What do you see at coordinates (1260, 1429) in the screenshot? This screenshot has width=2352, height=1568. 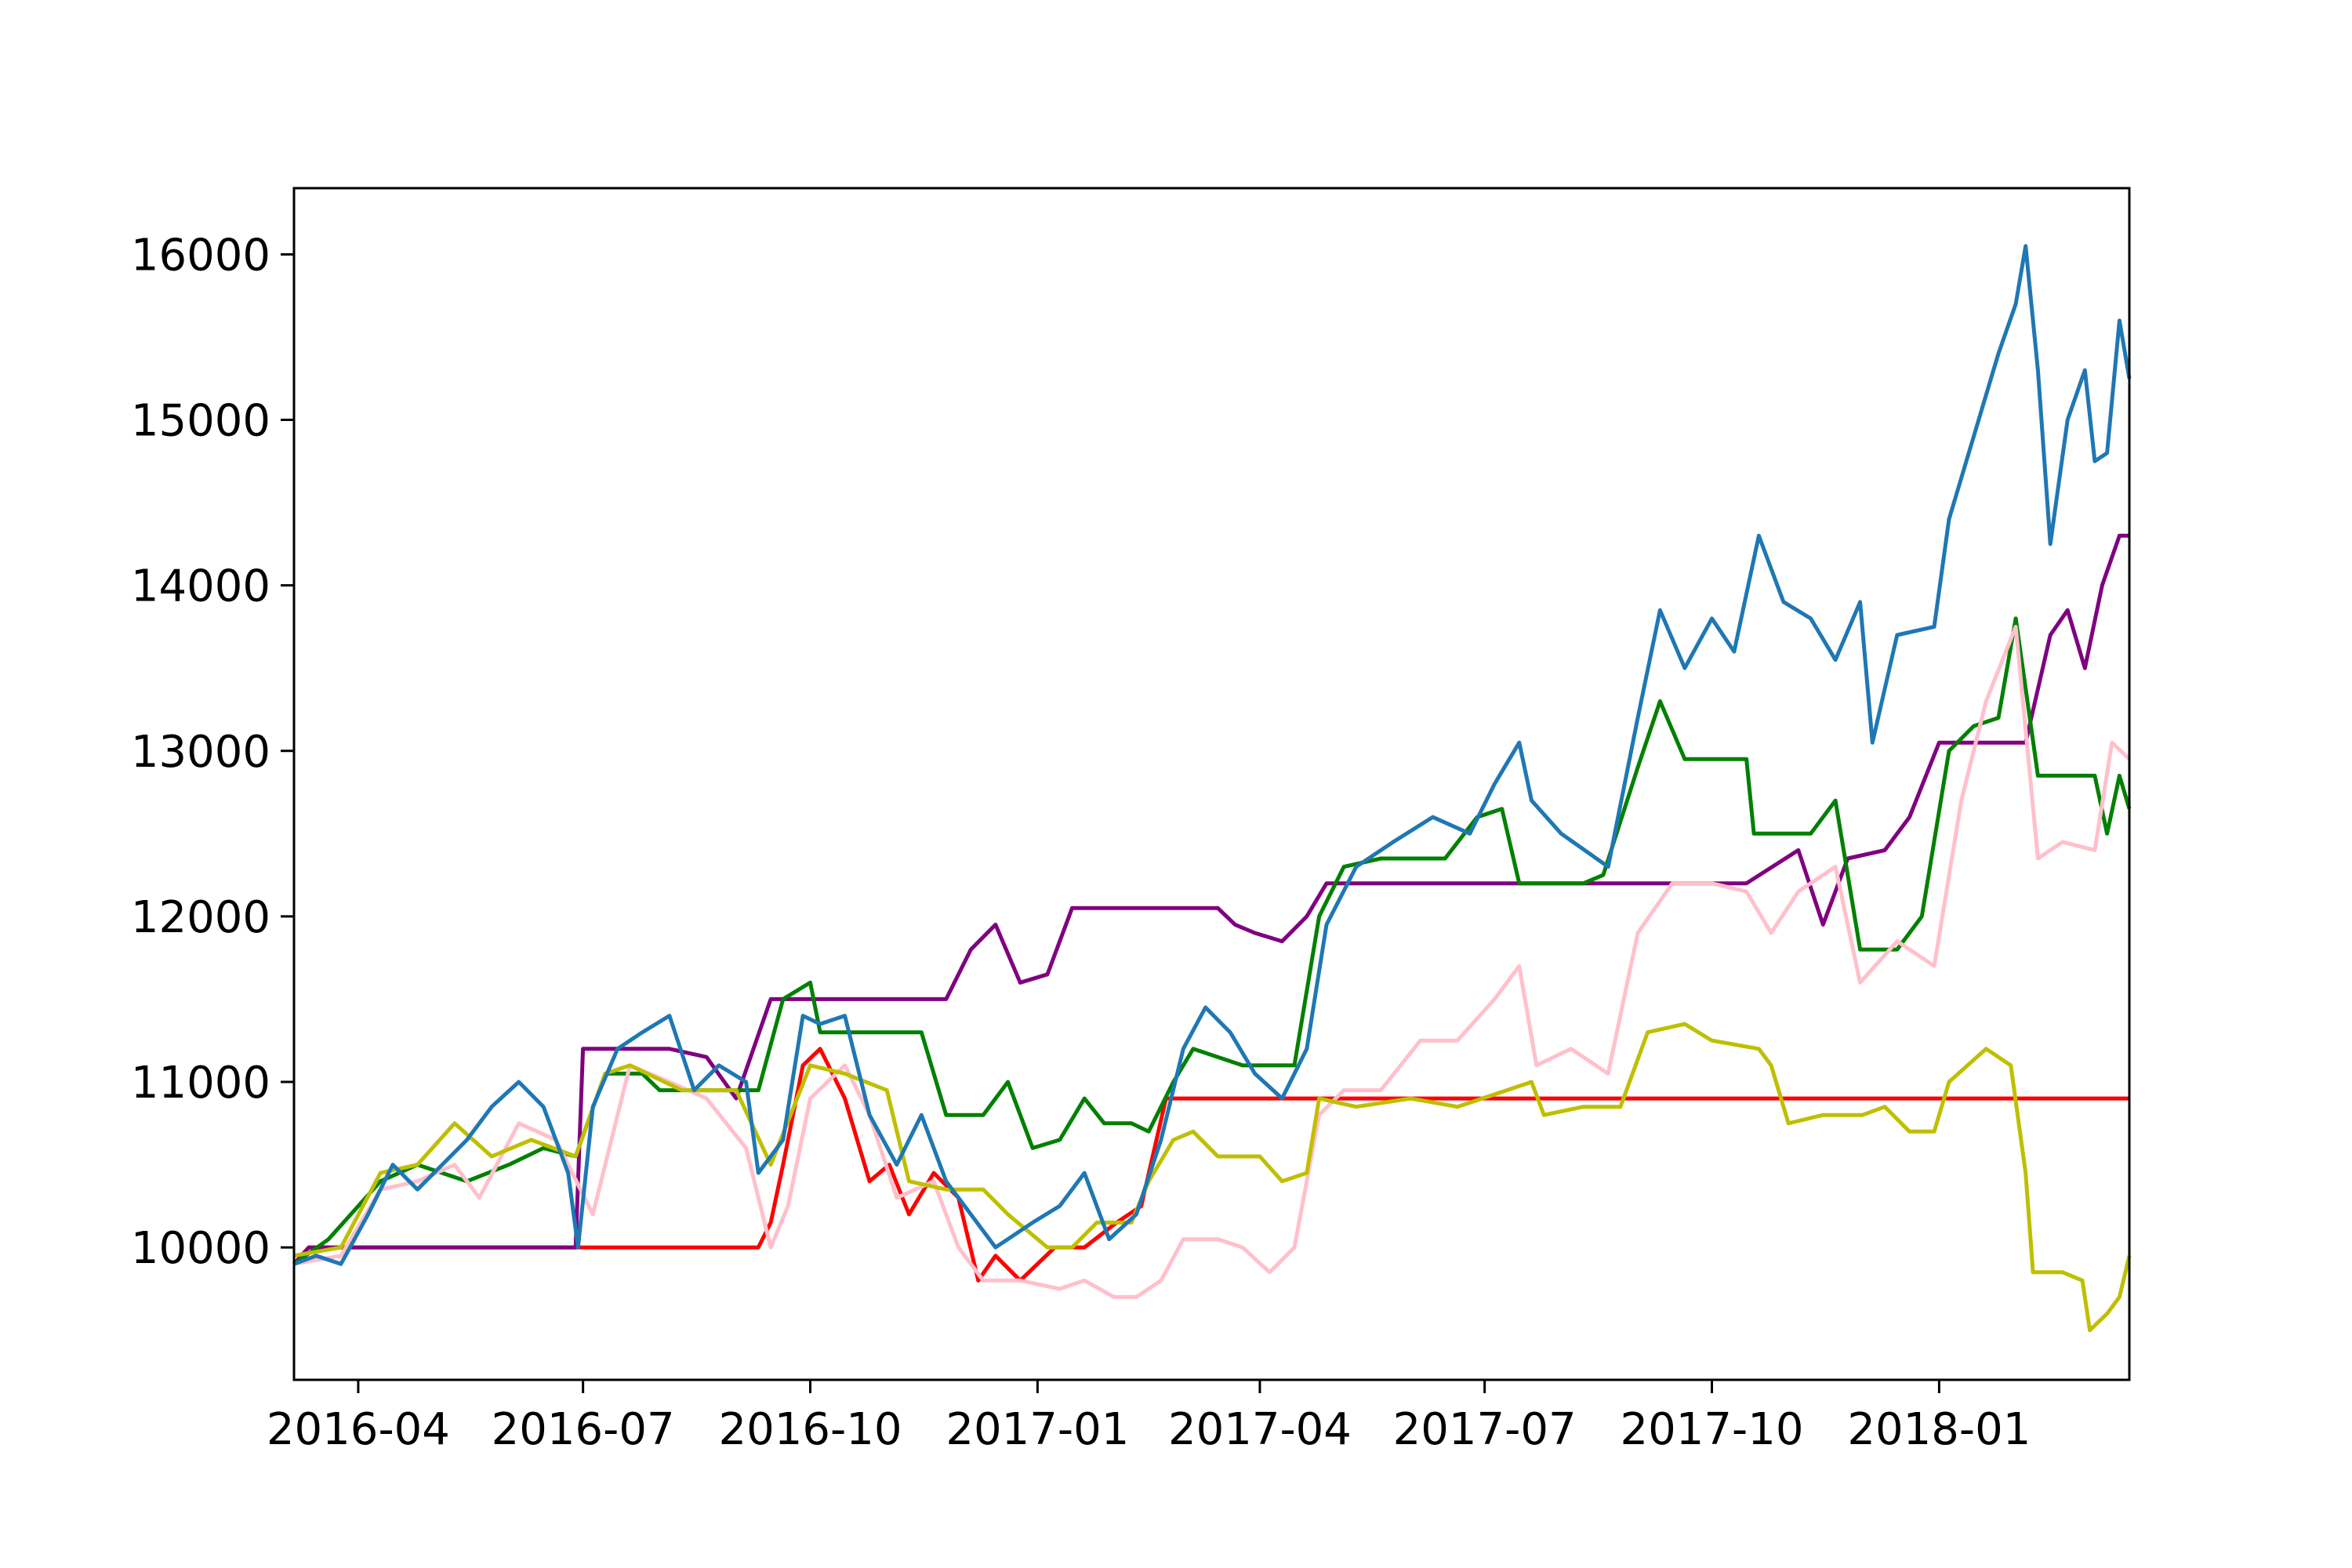 I see `x-tick-label: 2017-04` at bounding box center [1260, 1429].